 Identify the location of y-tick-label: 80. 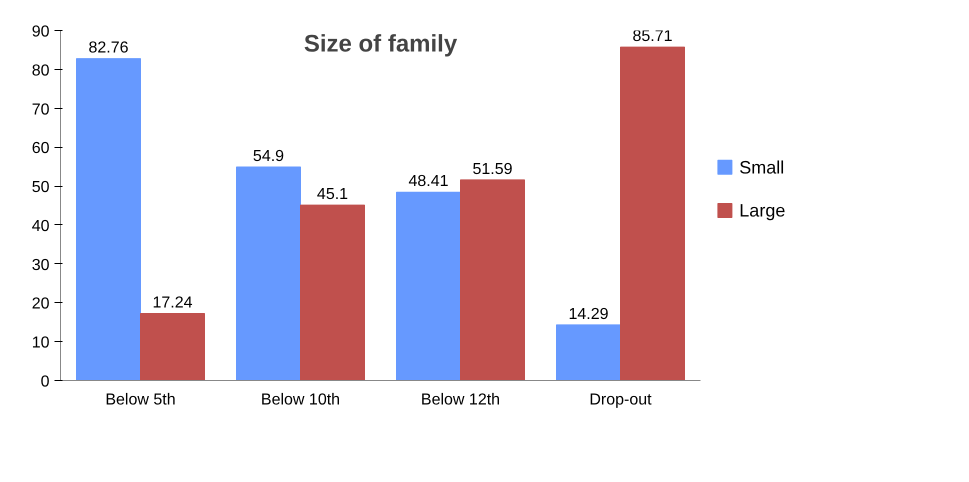
(41, 71).